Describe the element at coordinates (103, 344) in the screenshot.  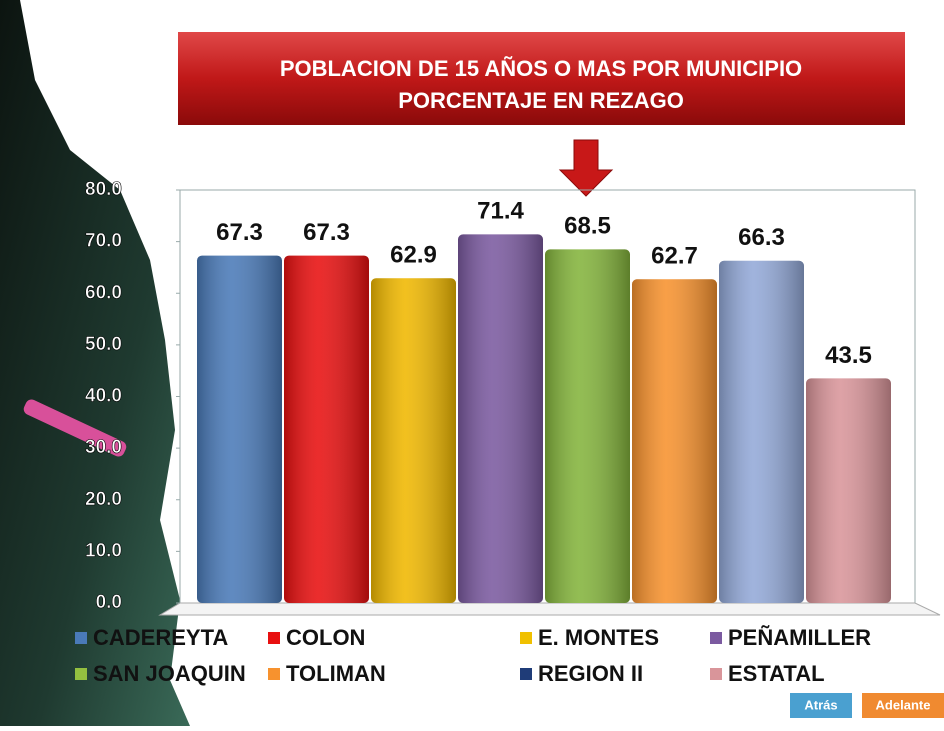
I see `y-tick-label: 50.0` at that location.